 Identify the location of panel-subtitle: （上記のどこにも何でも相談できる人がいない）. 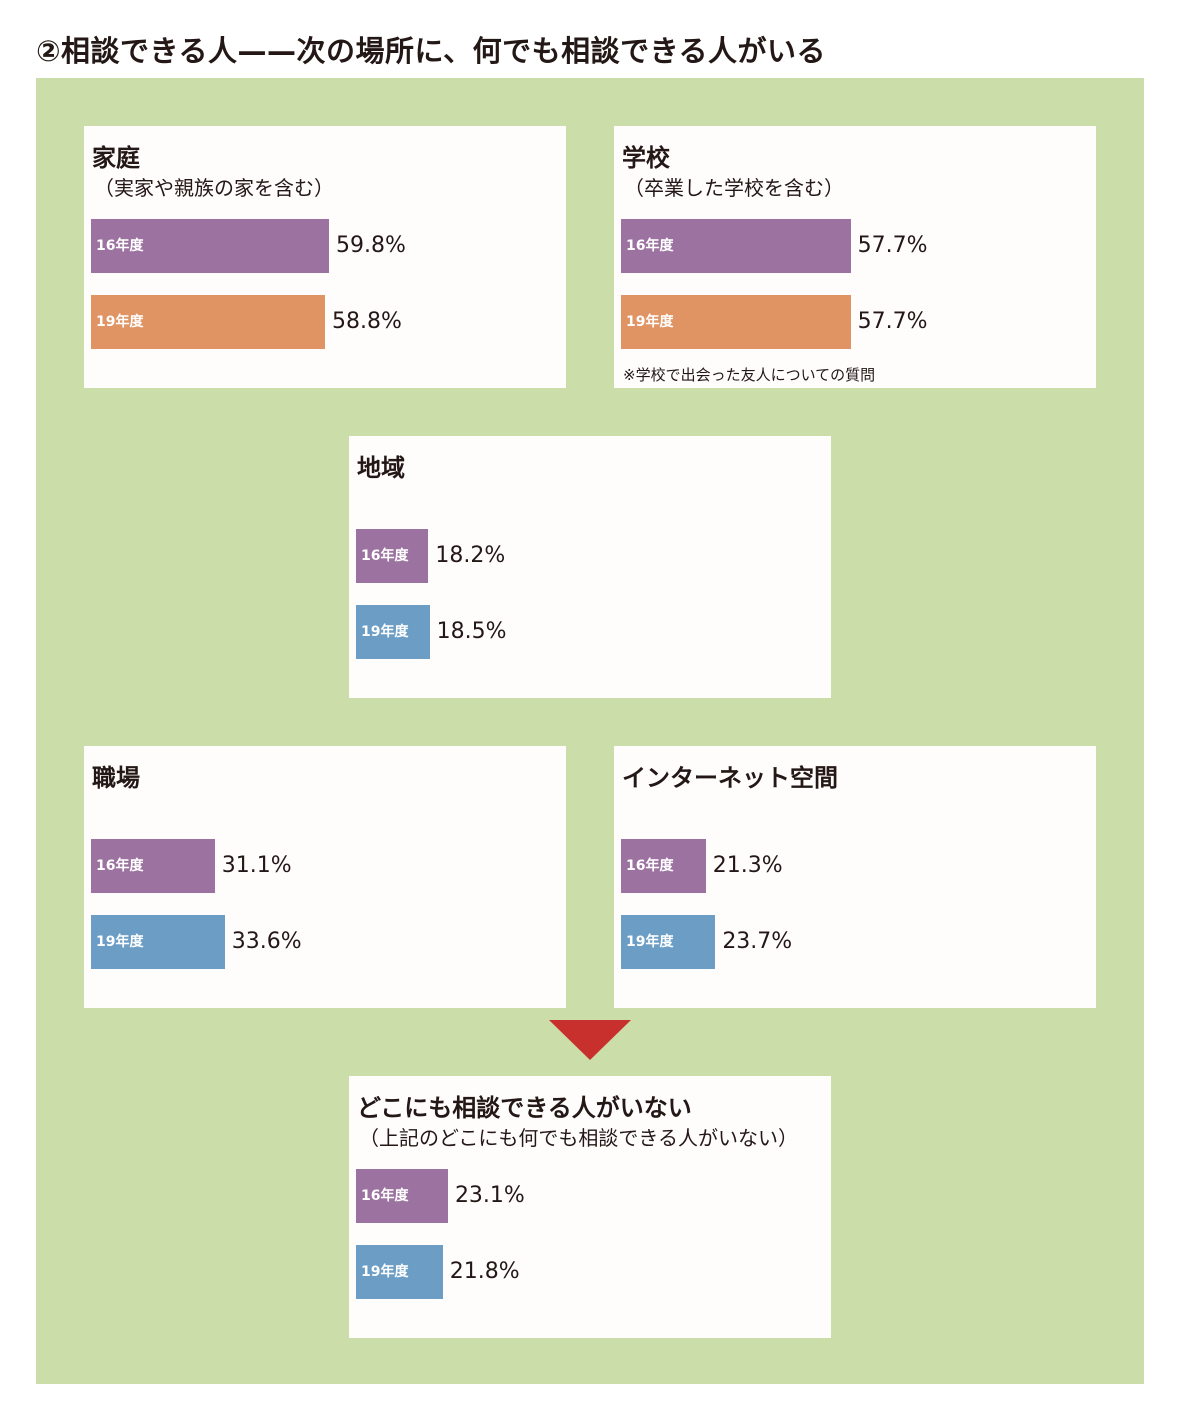
(578, 1138).